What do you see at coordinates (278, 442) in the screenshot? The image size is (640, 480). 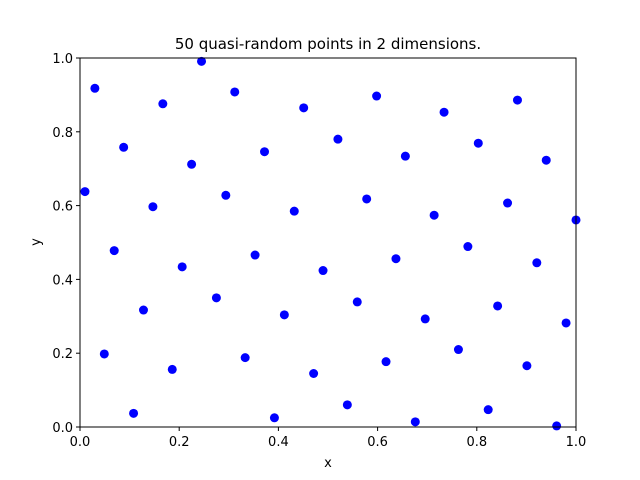 I see `x-tick-label: 0.4` at bounding box center [278, 442].